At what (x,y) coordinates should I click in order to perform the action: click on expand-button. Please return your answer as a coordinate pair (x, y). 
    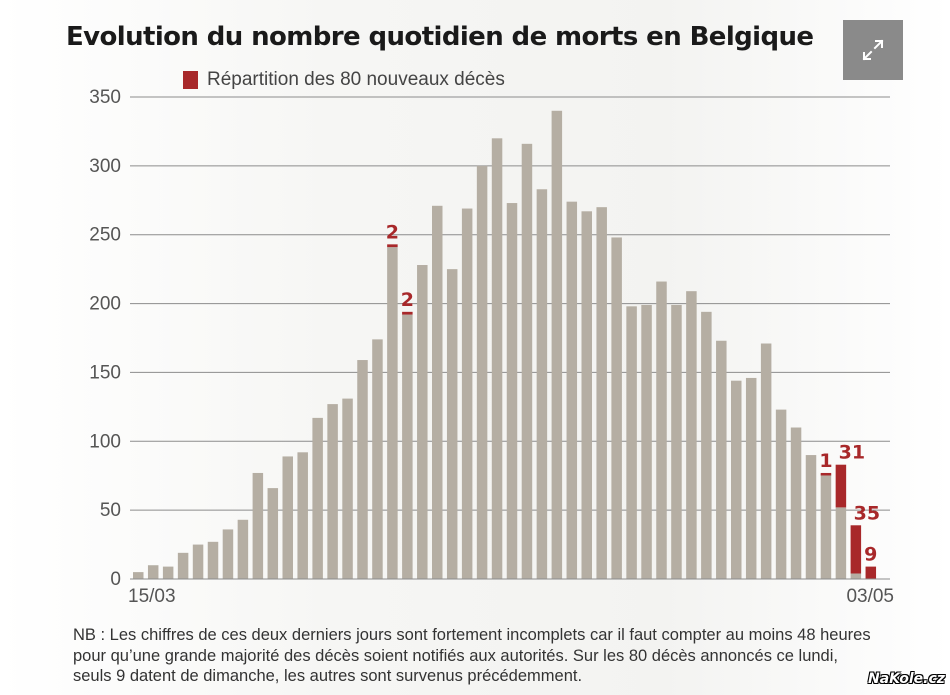
    Looking at the image, I should click on (873, 50).